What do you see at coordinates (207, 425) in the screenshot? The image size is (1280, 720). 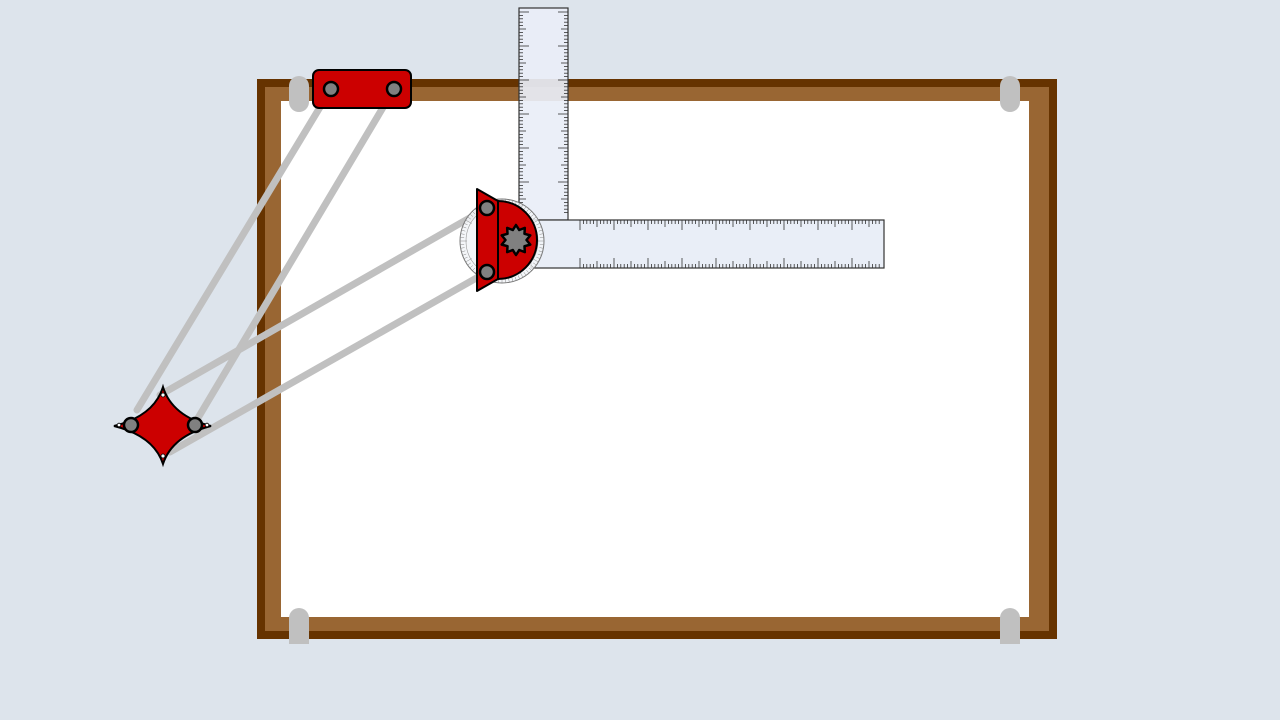 I see `elbow-rivet-right` at bounding box center [207, 425].